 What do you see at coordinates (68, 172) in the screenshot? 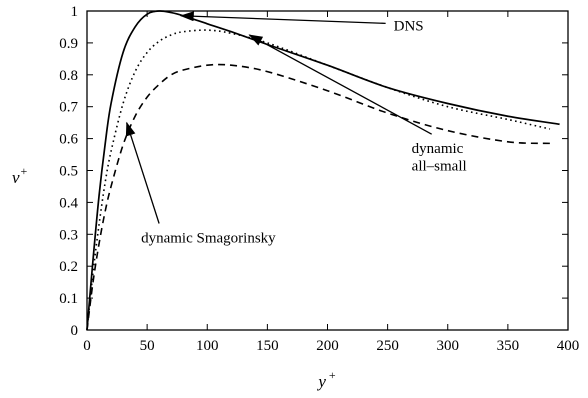
I see `y-tick-label: 0.5` at bounding box center [68, 172].